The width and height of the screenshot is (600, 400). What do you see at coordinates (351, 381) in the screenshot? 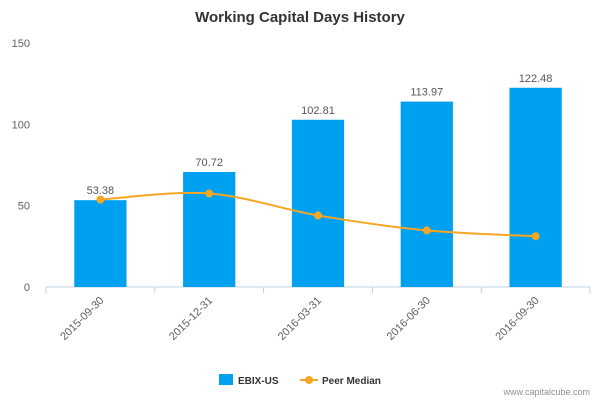
I see `legend-label-peer: Peer Median` at bounding box center [351, 381].